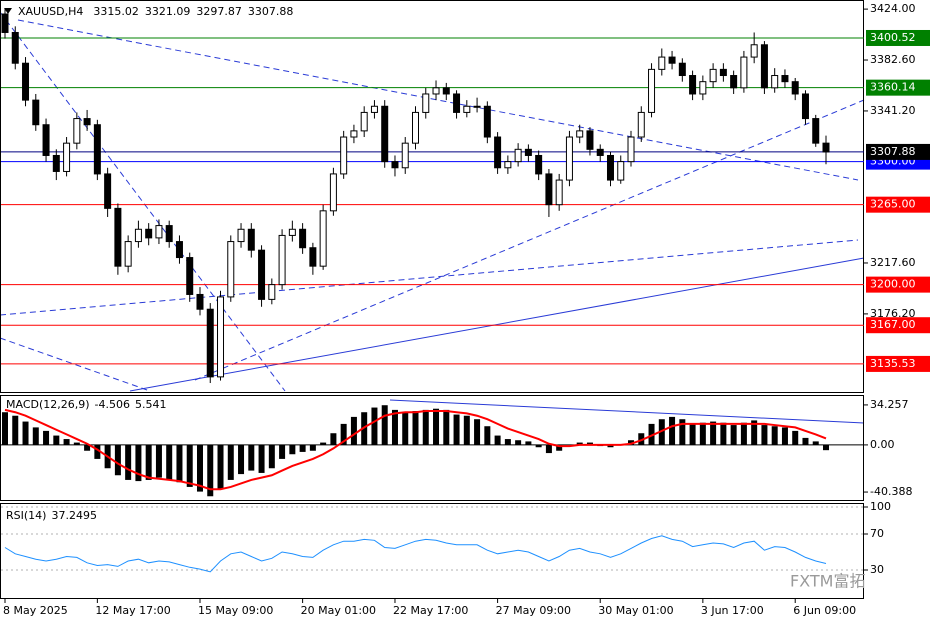 The image size is (936, 624). I want to click on x-tick-label: 15 May 09:00, so click(235, 610).